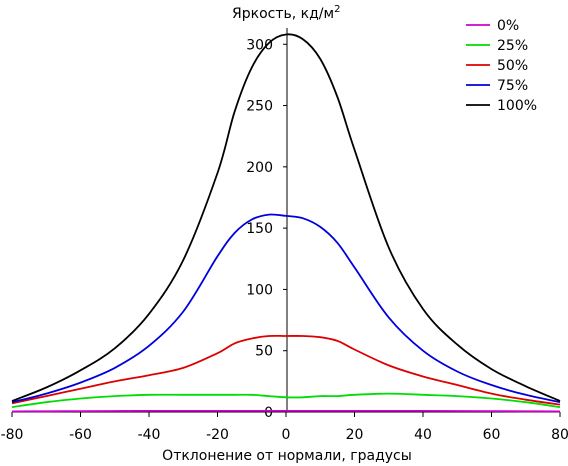 The height and width of the screenshot is (466, 568). What do you see at coordinates (286, 13) in the screenshot?
I see `y-axis-label: Яркость, кд/м2` at bounding box center [286, 13].